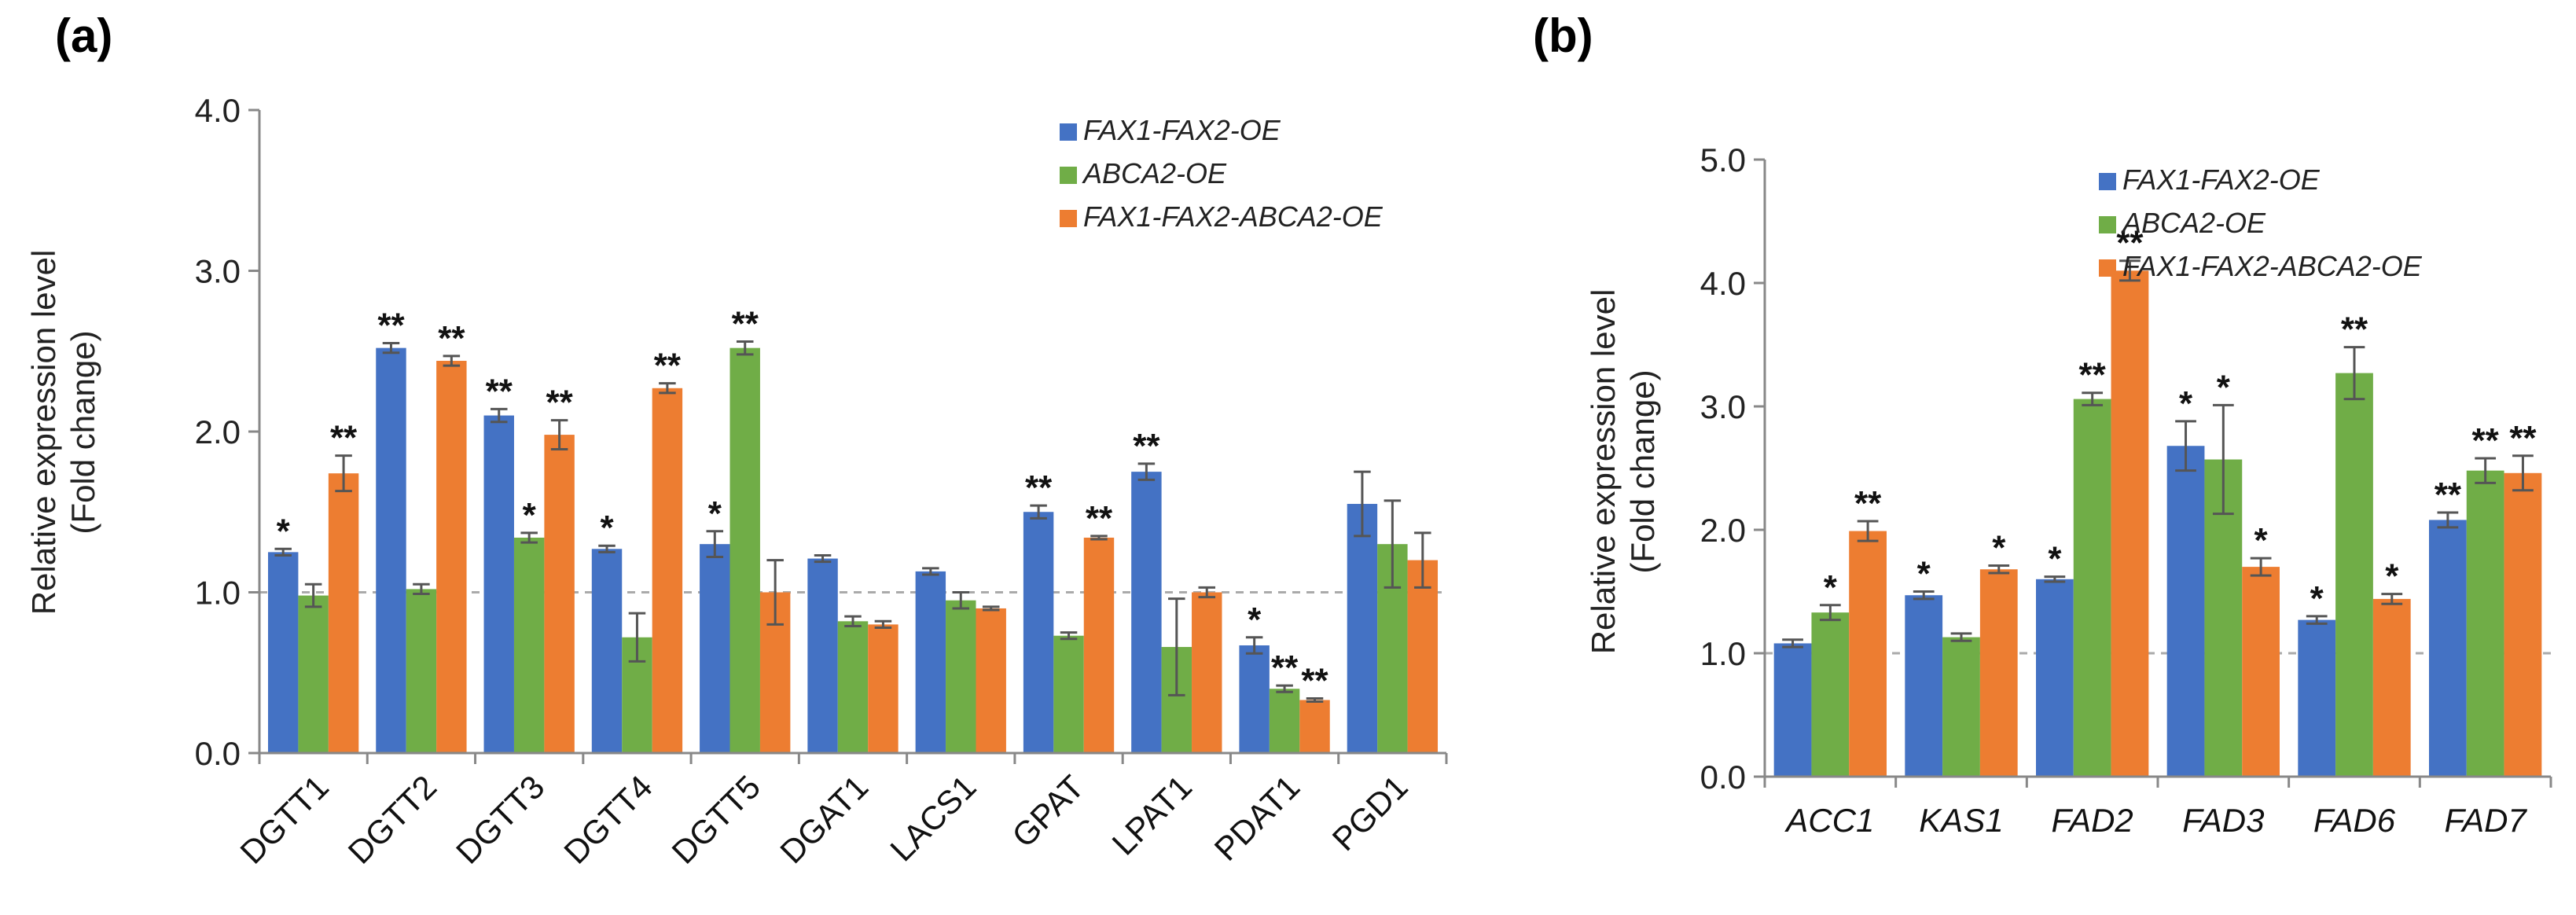 The width and height of the screenshot is (2576, 915). What do you see at coordinates (1048, 811) in the screenshot?
I see `category-label-gpat: GPAT` at bounding box center [1048, 811].